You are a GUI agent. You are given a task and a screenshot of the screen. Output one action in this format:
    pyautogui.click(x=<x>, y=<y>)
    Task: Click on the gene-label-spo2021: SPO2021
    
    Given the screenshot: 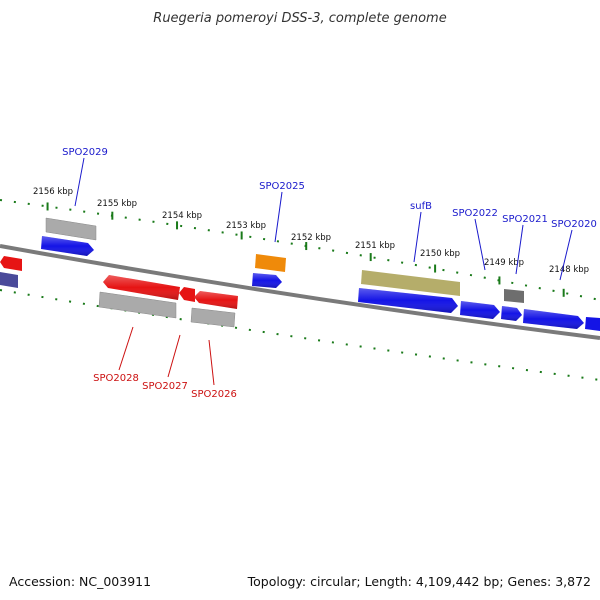 What is the action you would take?
    pyautogui.click(x=525, y=219)
    